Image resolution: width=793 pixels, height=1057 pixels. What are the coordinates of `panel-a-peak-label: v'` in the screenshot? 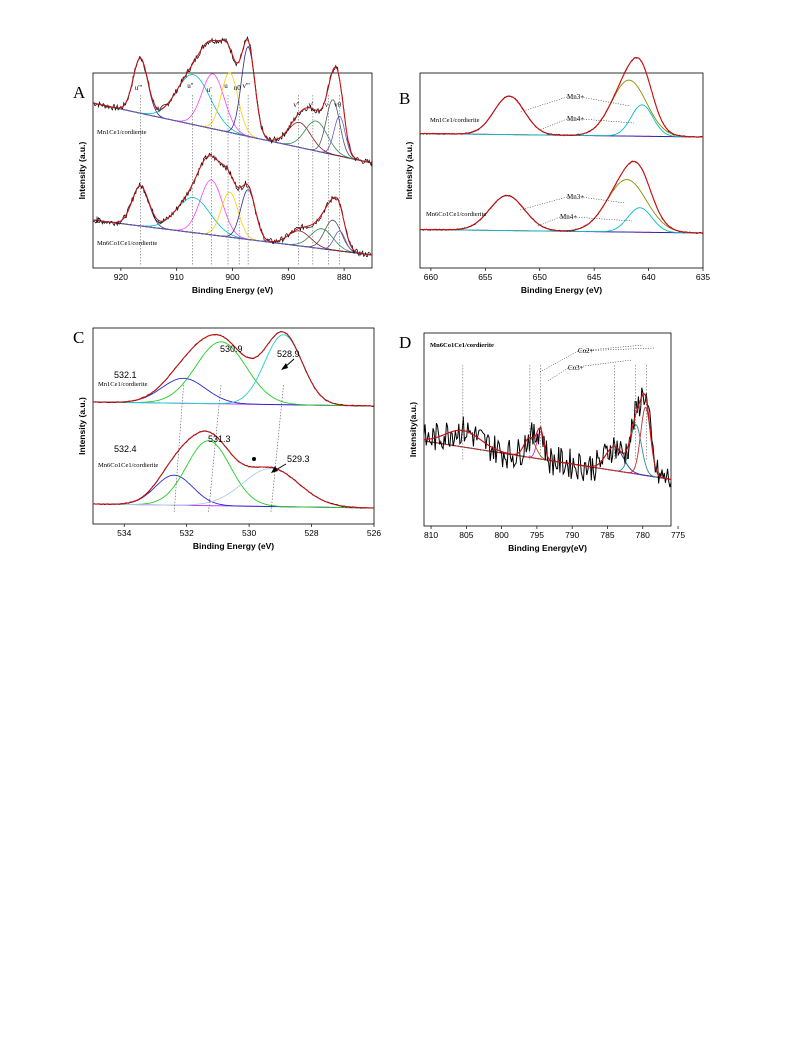 It's located at (310, 105).